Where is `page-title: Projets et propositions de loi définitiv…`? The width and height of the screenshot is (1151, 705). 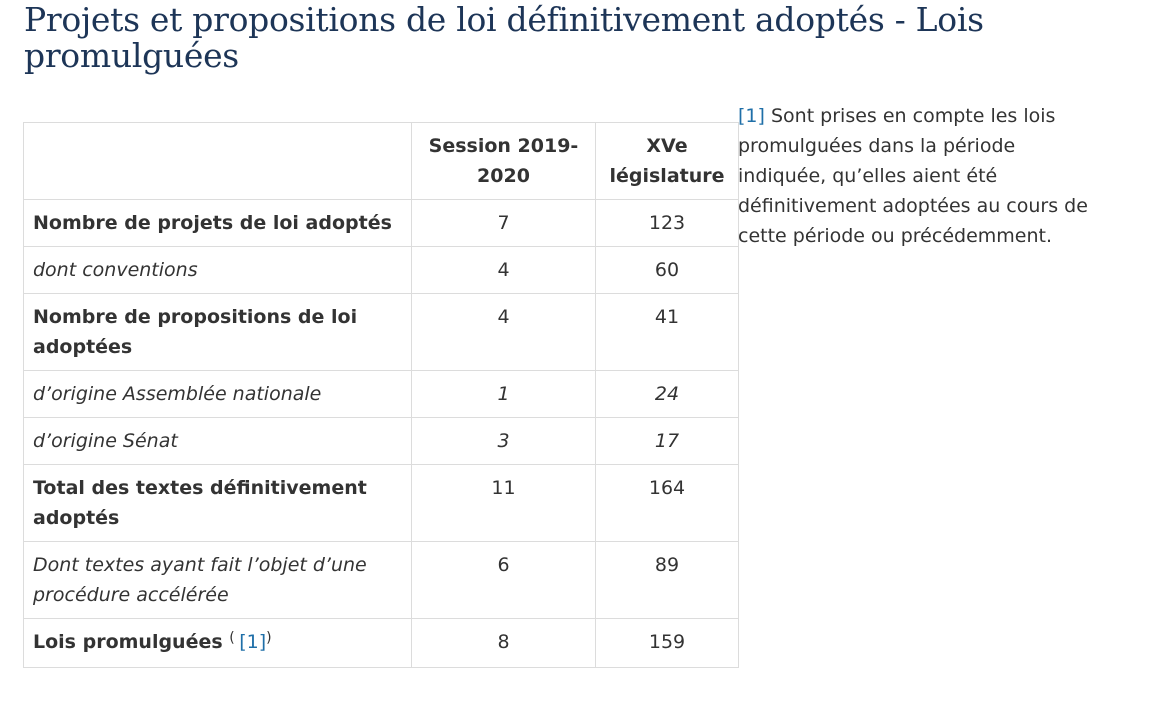 page-title: Projets et propositions de loi définitiv… is located at coordinates (504, 37).